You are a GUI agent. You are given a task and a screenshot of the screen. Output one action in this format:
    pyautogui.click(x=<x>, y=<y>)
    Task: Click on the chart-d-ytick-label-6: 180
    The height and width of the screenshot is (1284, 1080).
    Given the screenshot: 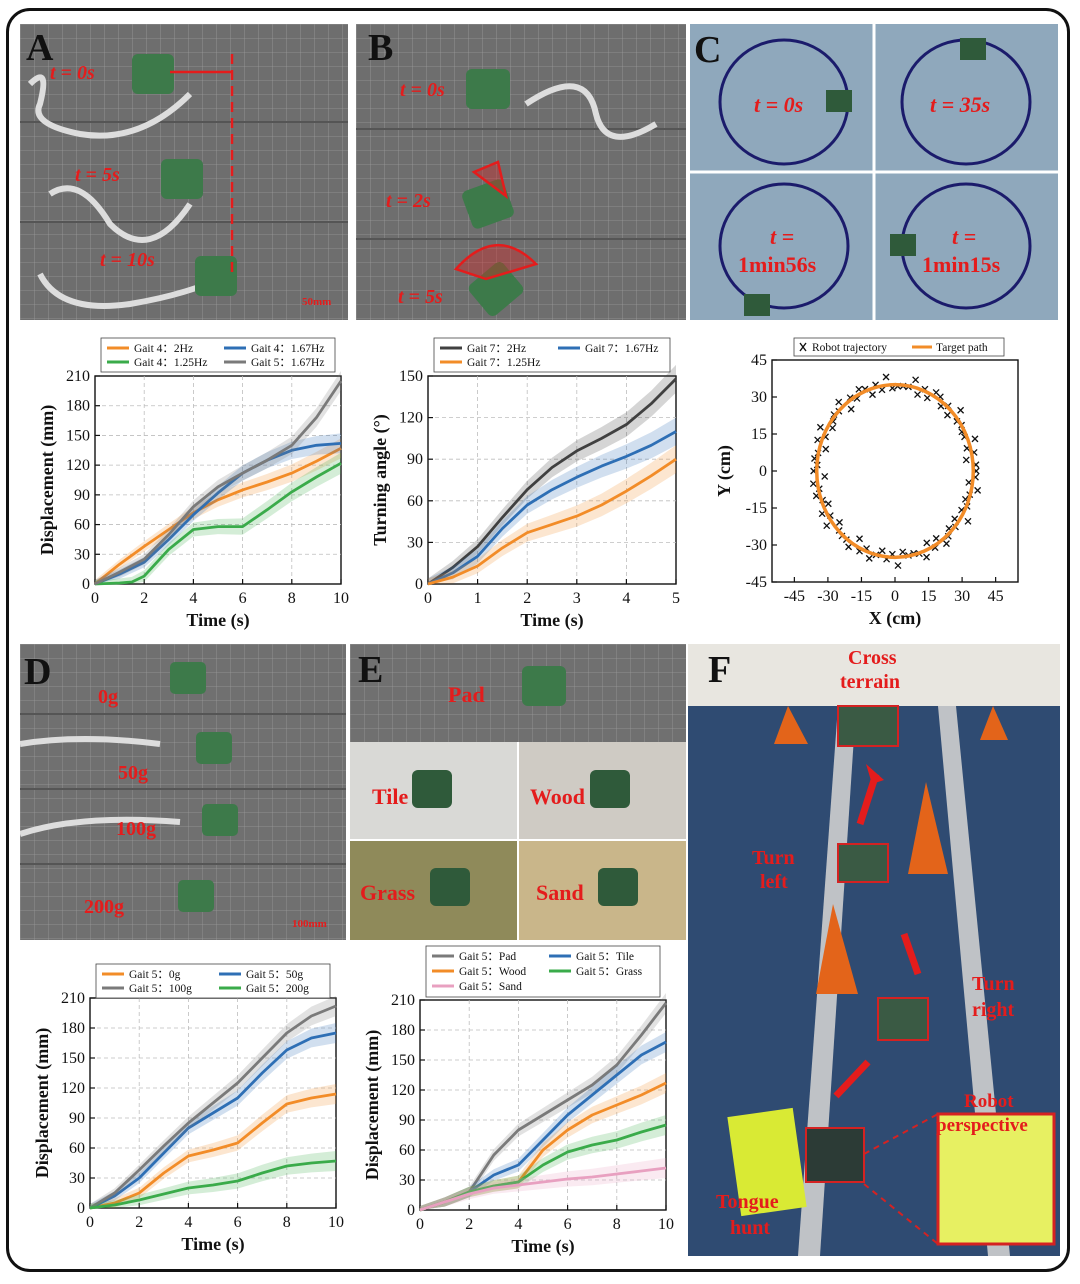 What is the action you would take?
    pyautogui.click(x=73, y=1028)
    